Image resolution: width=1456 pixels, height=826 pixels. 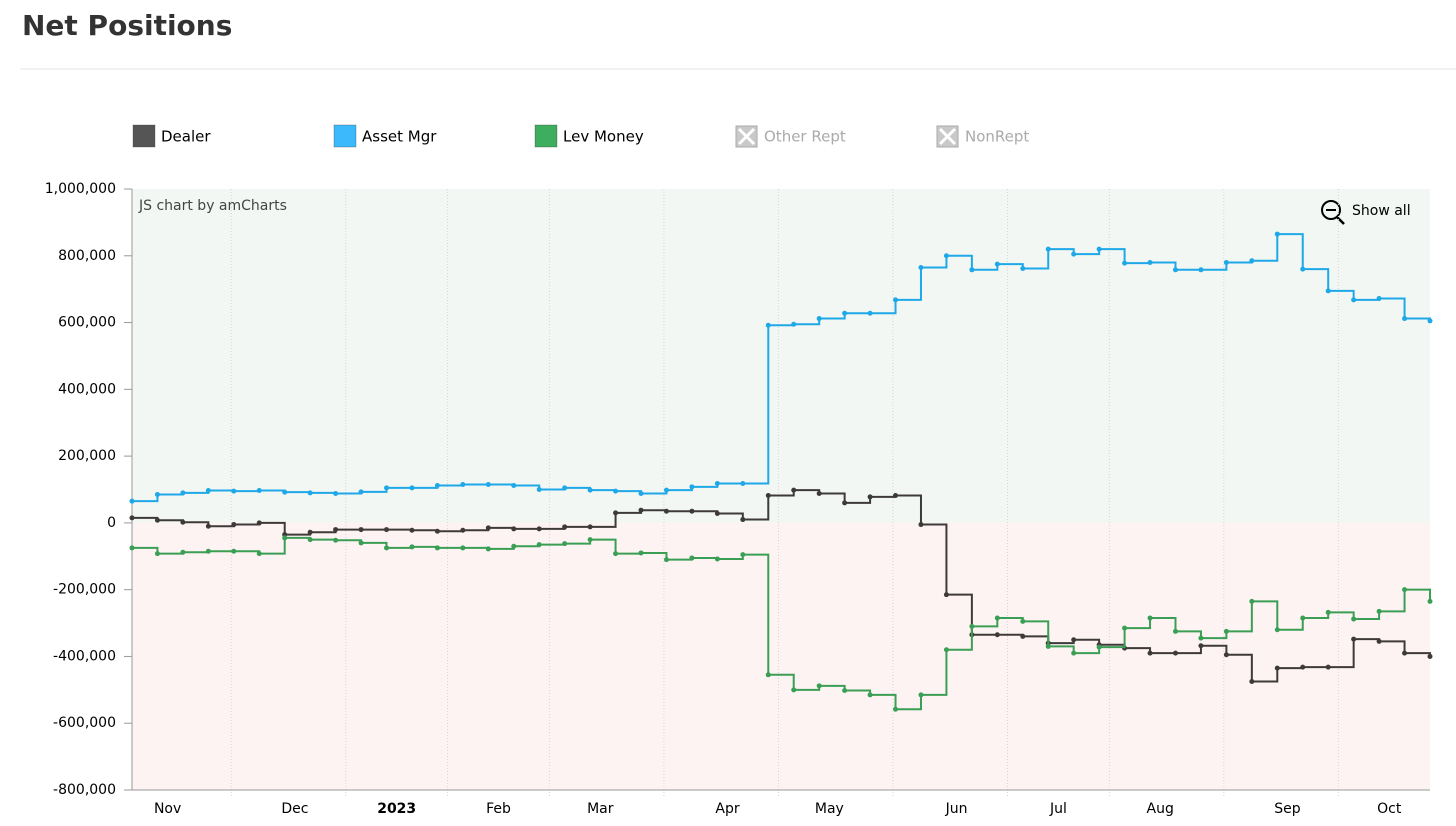 I want to click on x-tick-label: Nov, so click(x=167, y=809).